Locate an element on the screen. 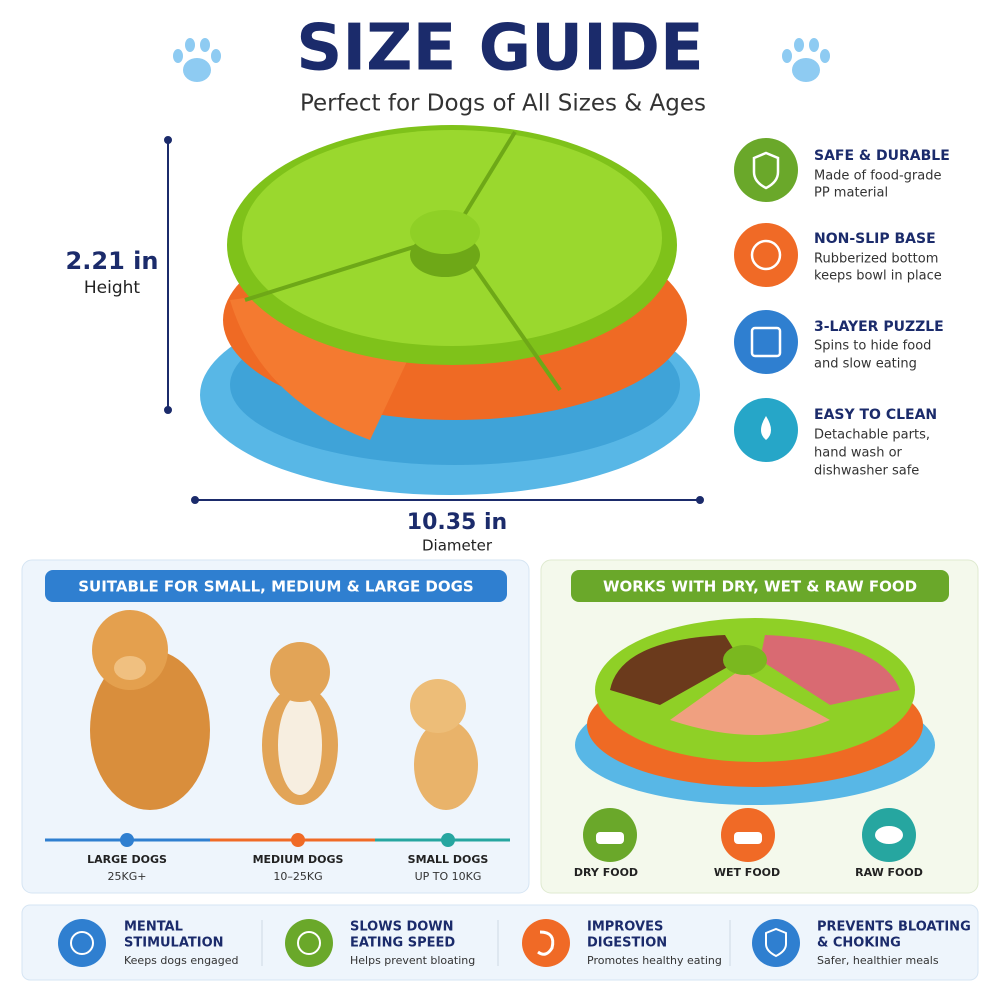  dog-illustrations is located at coordinates (284, 710).